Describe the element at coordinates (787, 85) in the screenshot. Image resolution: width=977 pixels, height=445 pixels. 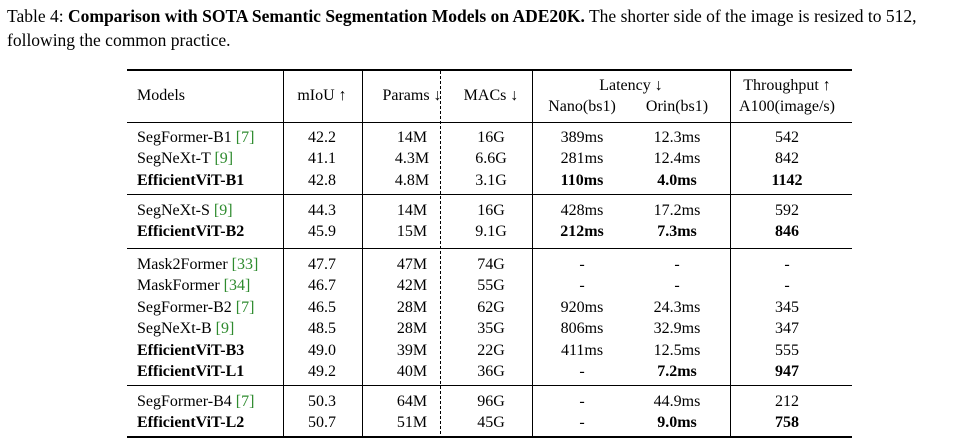
I see `header-throughput: Throughput ↑` at that location.